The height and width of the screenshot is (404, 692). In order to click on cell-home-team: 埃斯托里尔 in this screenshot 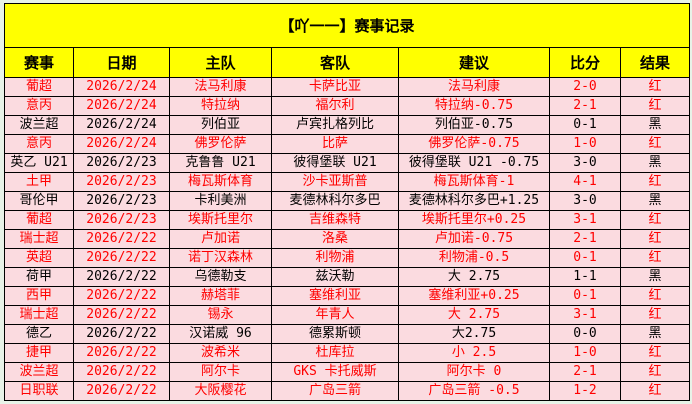, I will do `click(220, 220)`.